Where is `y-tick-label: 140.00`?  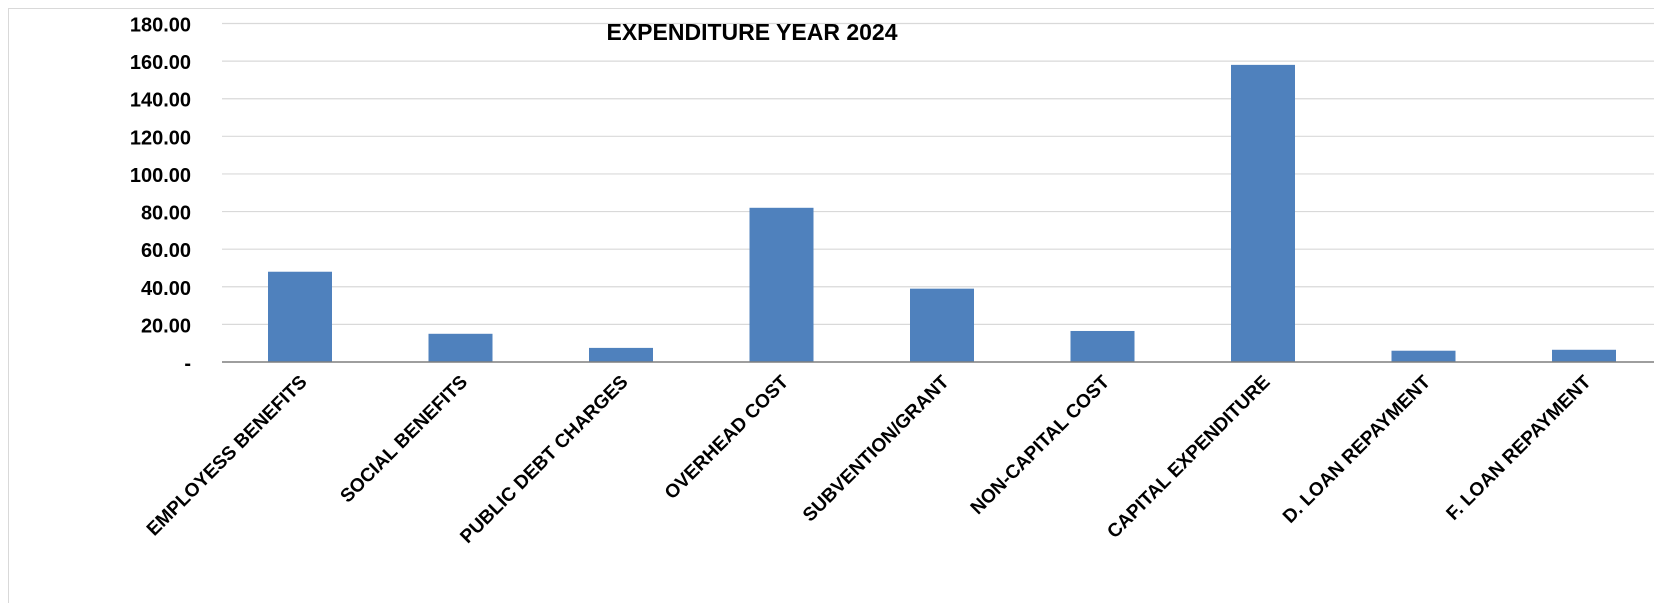 y-tick-label: 140.00 is located at coordinates (160, 101).